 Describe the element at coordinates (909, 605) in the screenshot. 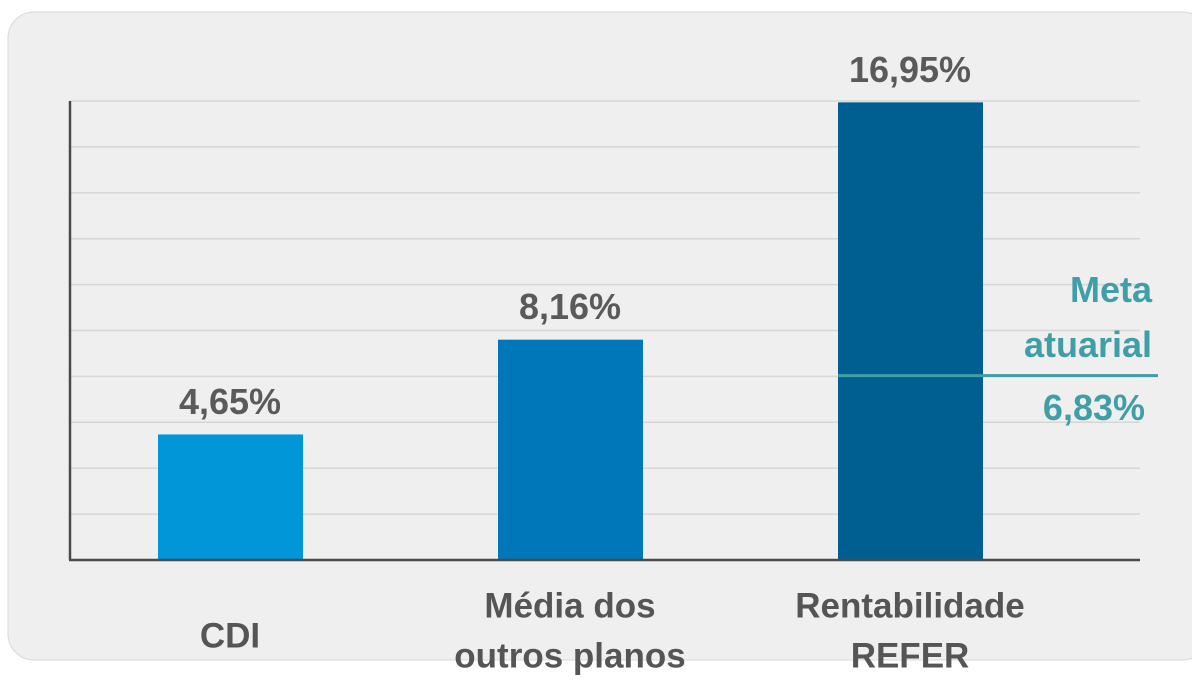

I see `x-tick-label: Rentabilidade` at that location.